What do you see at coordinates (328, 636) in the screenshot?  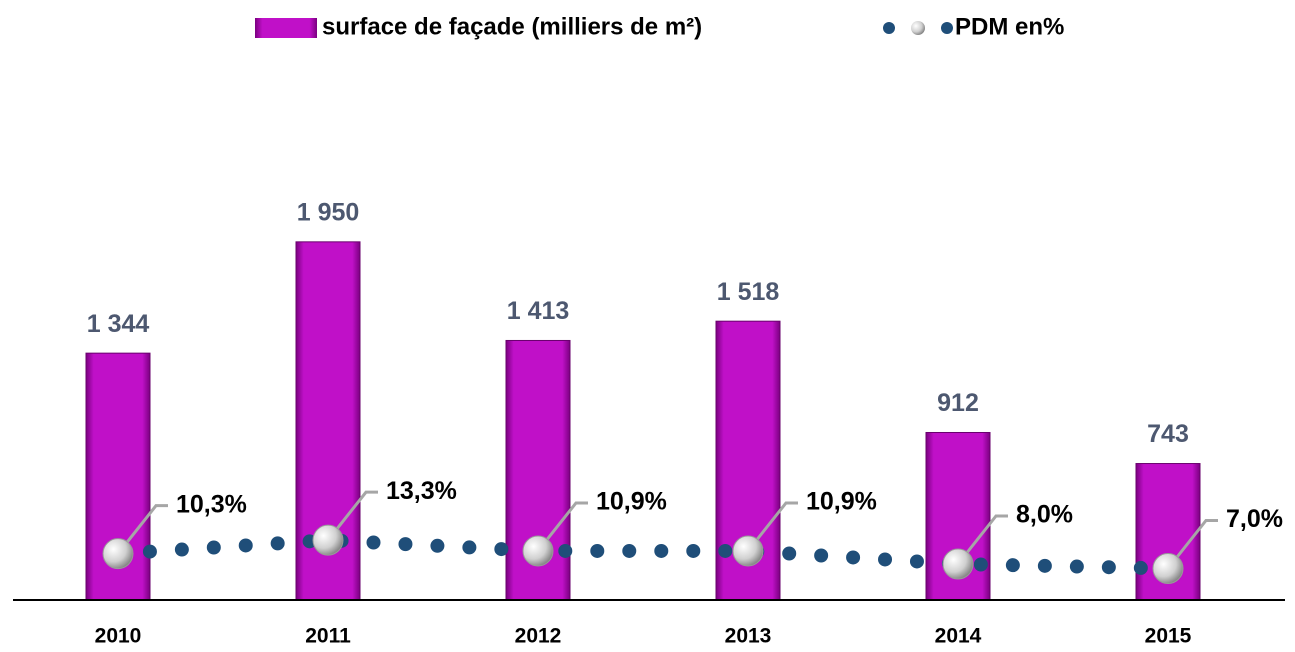 I see `x-tick-label: 2011` at bounding box center [328, 636].